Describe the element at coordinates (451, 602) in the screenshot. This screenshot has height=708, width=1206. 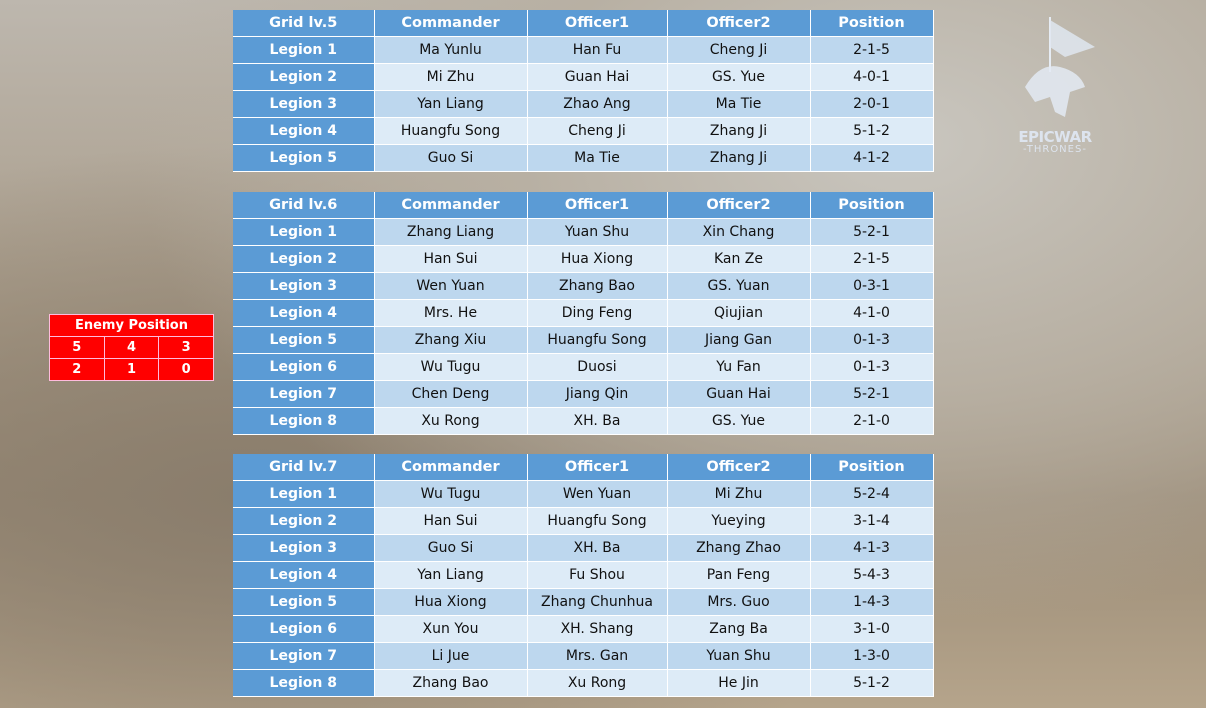
I see `commander-cell: Hua Xiong` at that location.